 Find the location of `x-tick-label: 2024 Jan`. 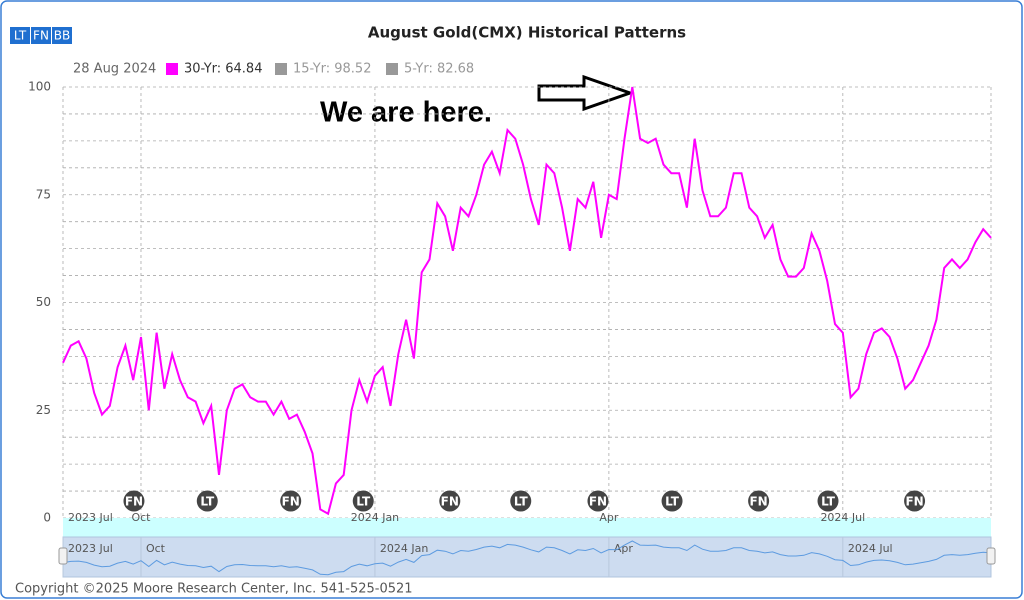

x-tick-label: 2024 Jan is located at coordinates (375, 517).